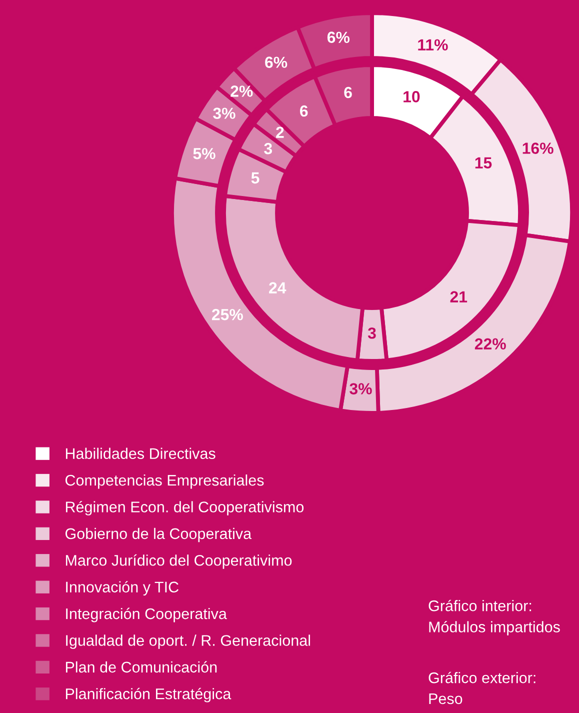 The image size is (579, 713). I want to click on data-label: 25%, so click(227, 314).